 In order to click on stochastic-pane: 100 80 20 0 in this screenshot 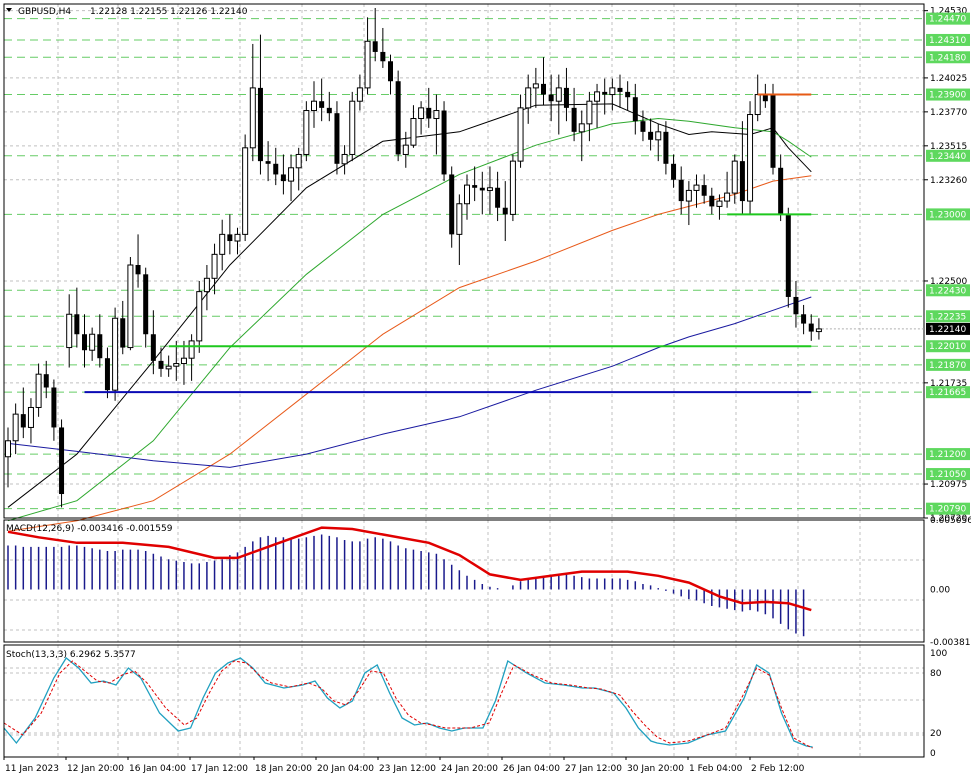, I will do `click(475, 704)`.